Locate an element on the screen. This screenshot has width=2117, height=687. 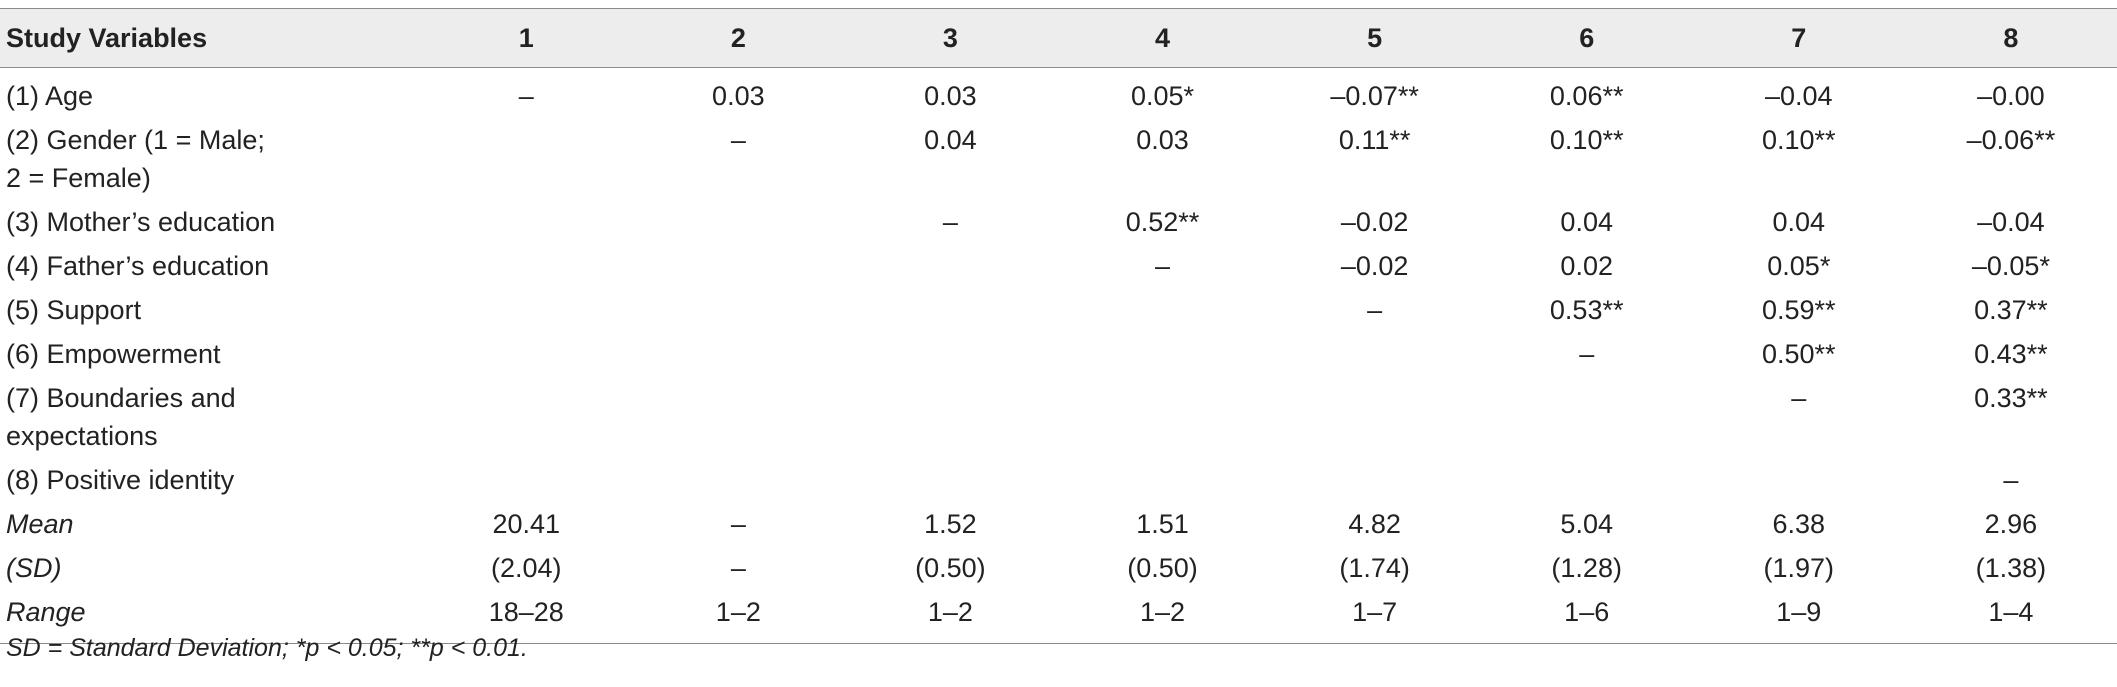
table-cell: –0.02 is located at coordinates (1374, 222).